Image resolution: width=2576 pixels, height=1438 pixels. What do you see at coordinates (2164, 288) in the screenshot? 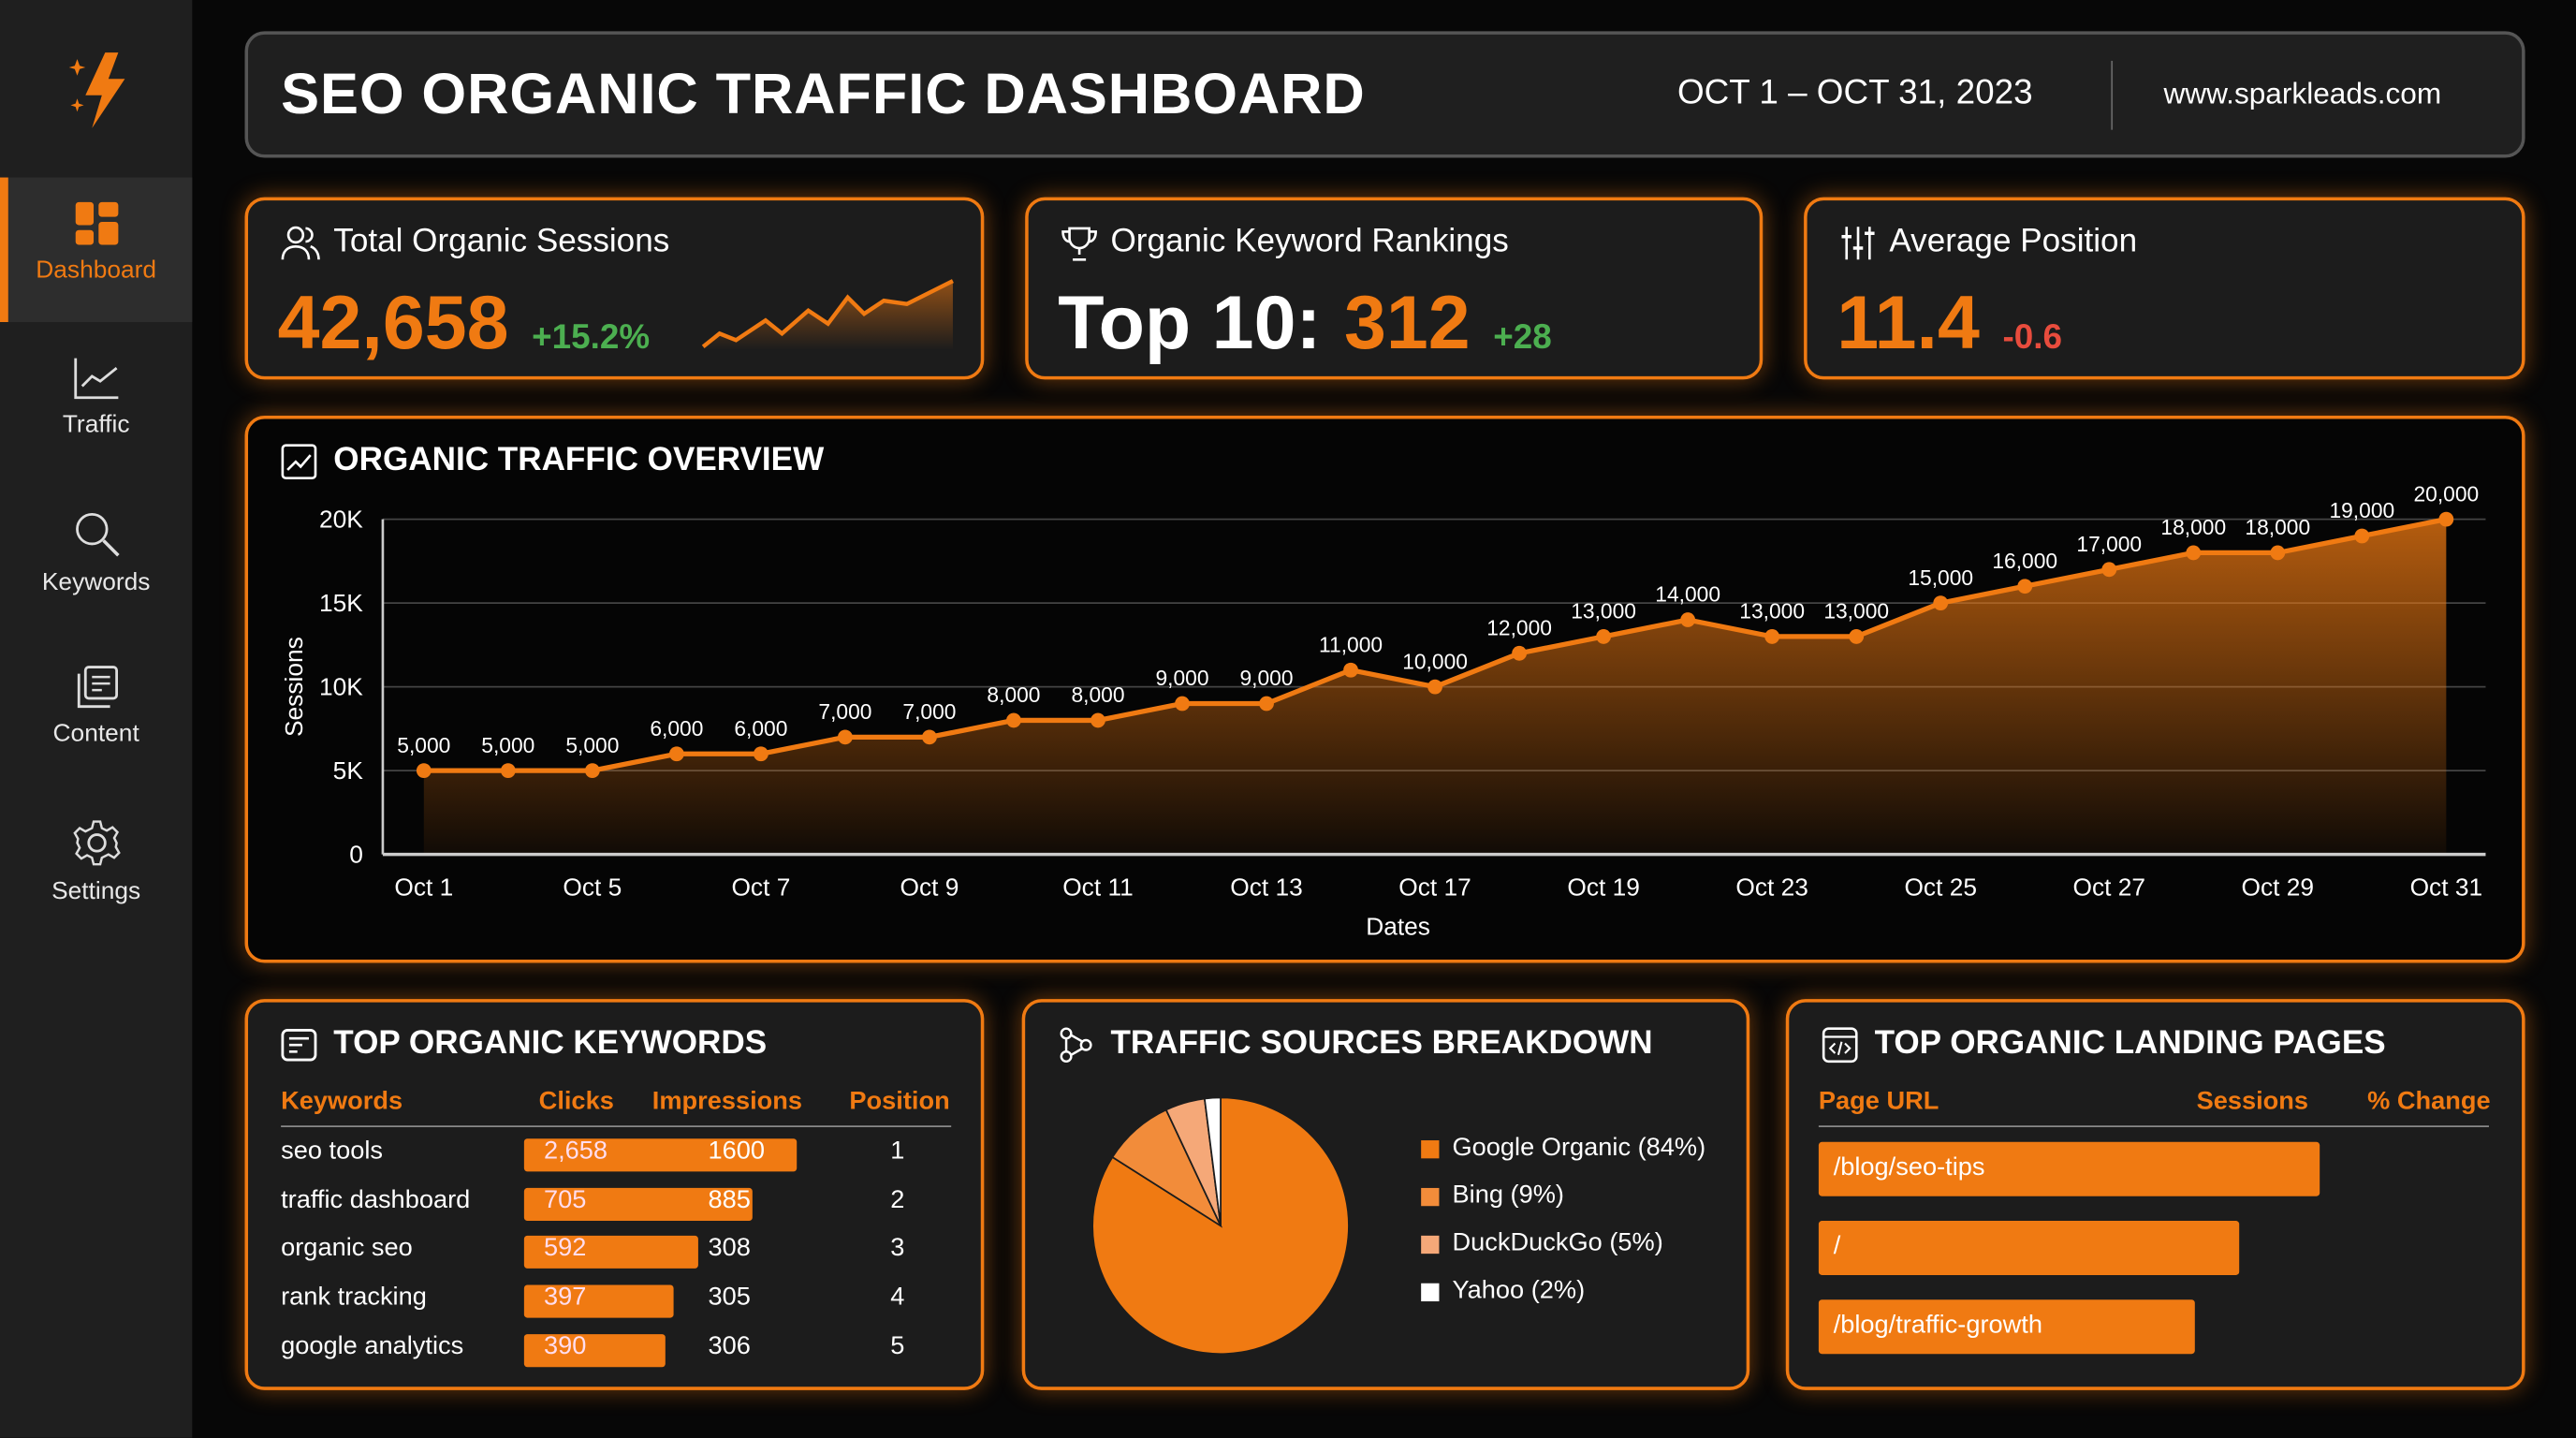
I see `kpi-average-position: Average Position 11.4 -0.6` at bounding box center [2164, 288].